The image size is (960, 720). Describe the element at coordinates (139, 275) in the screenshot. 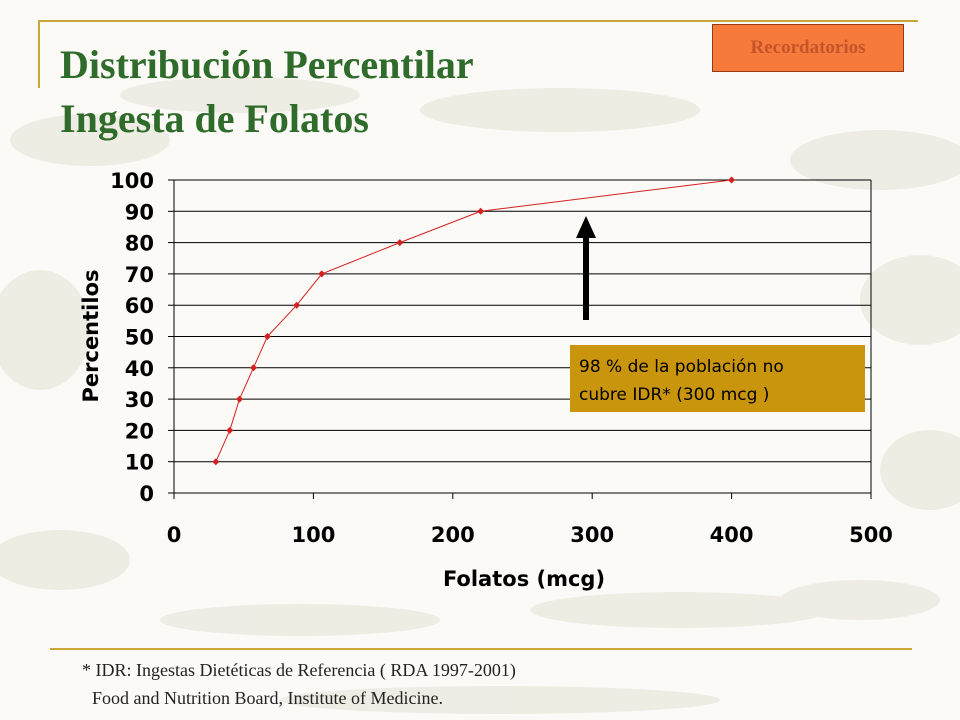

I see `tick-label-y-70: 70` at that location.